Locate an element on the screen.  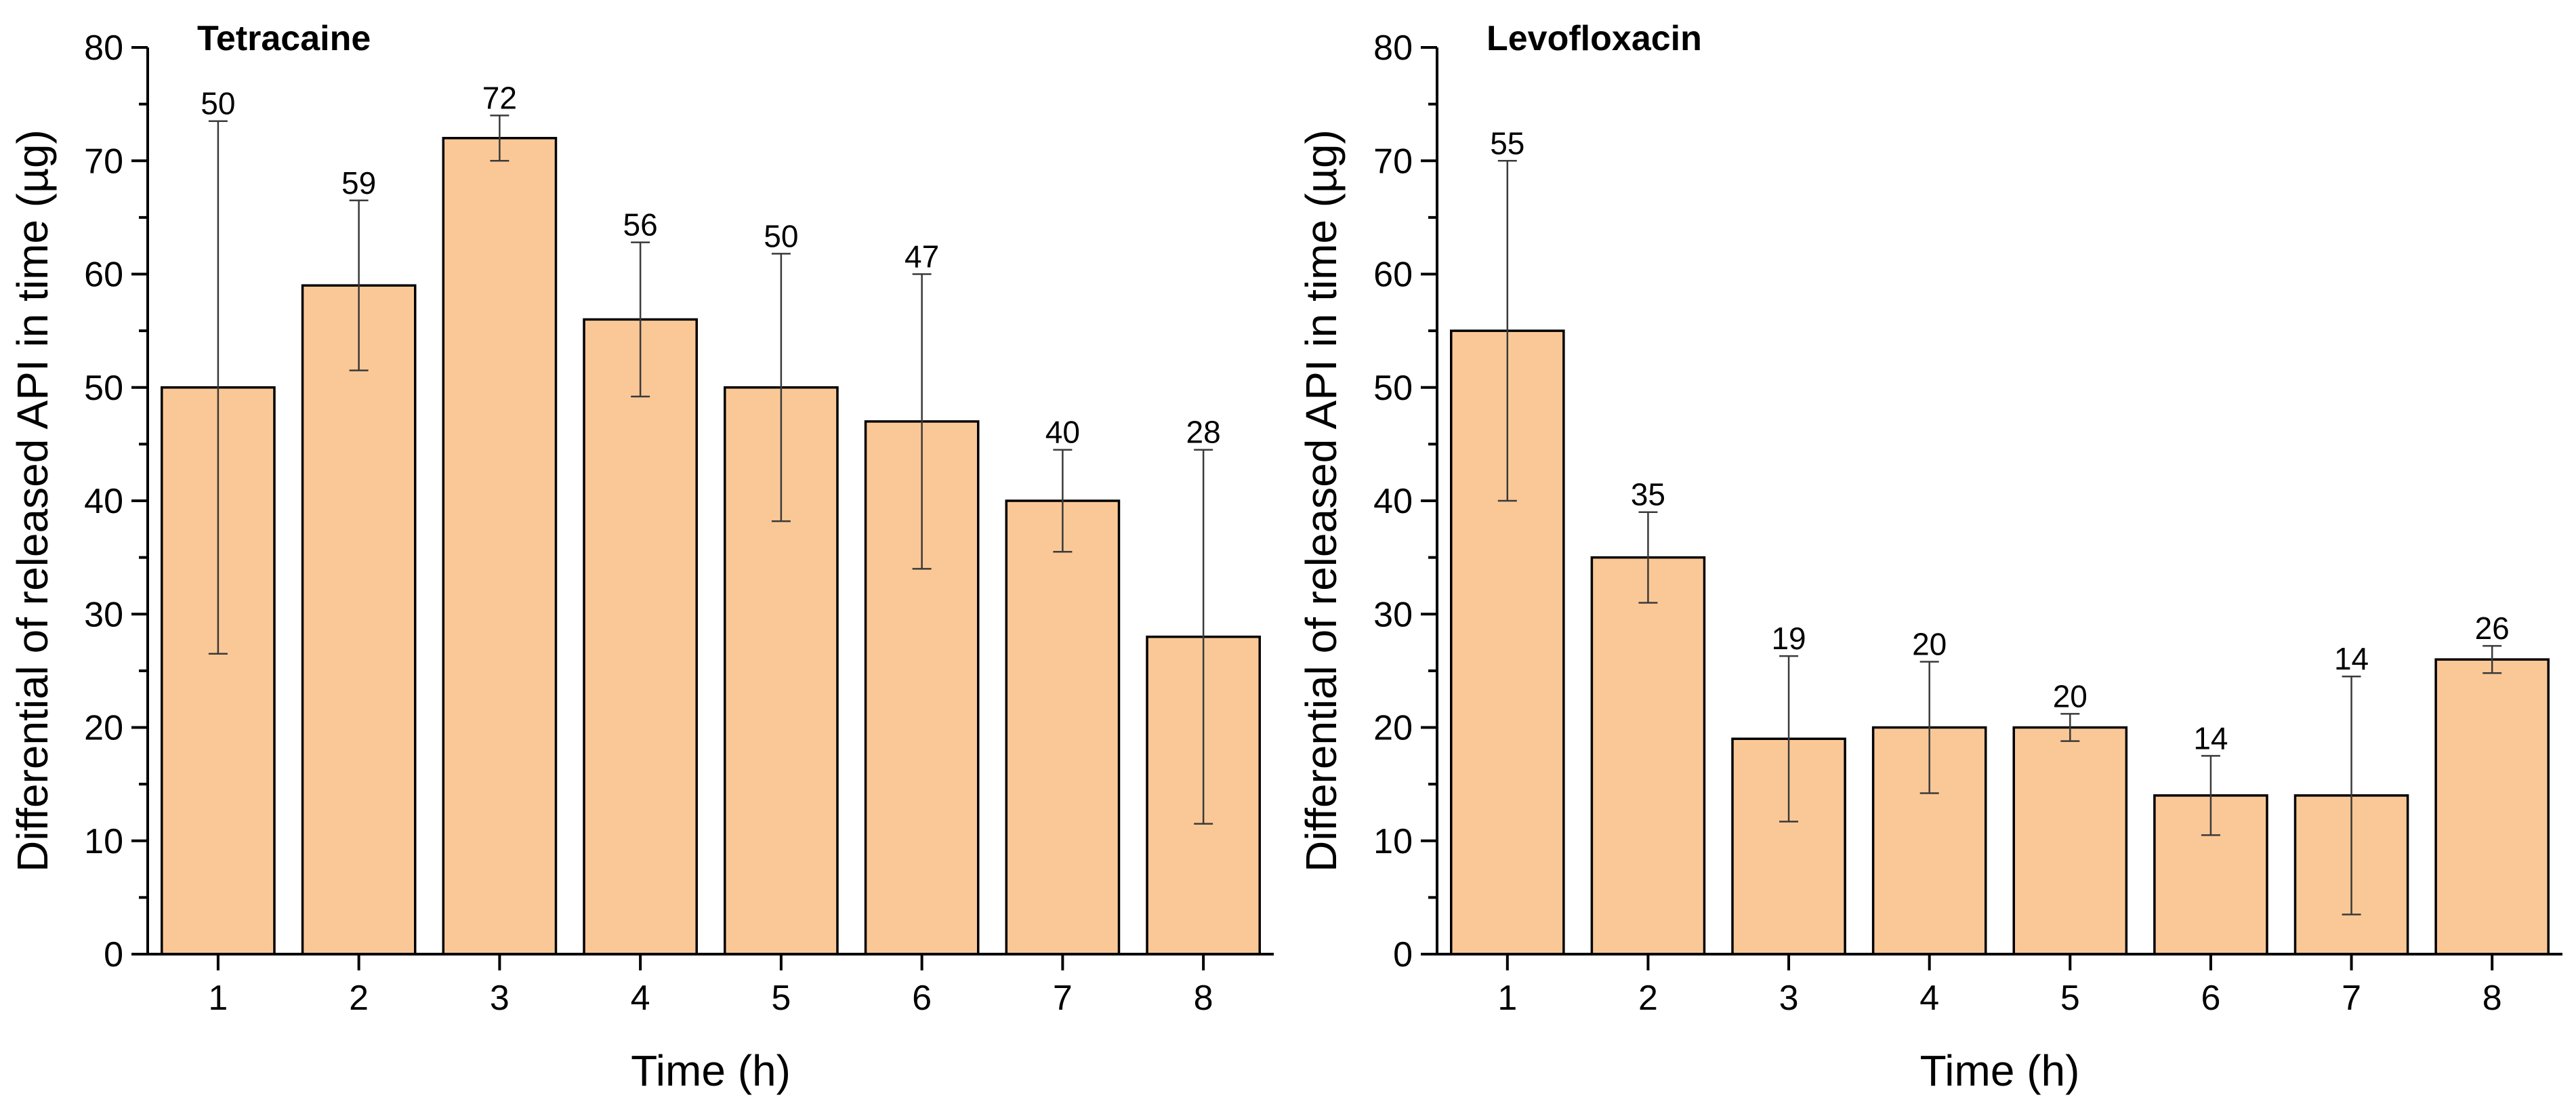
tetracaine-chart-title: Tetracaine is located at coordinates (284, 38).